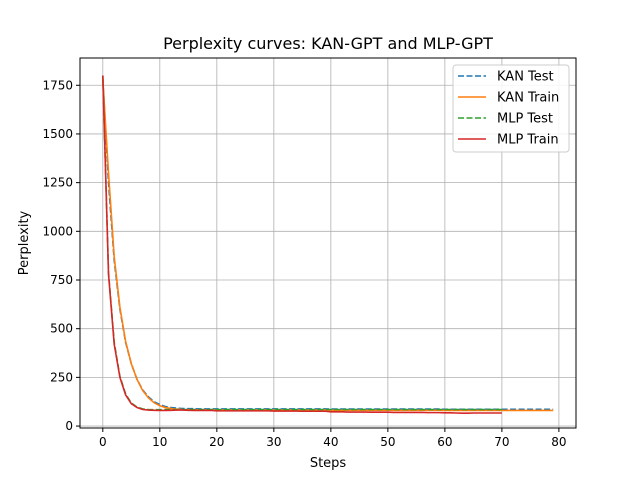 The height and width of the screenshot is (480, 640). Describe the element at coordinates (57, 134) in the screenshot. I see `y-tick-label: 1500` at that location.